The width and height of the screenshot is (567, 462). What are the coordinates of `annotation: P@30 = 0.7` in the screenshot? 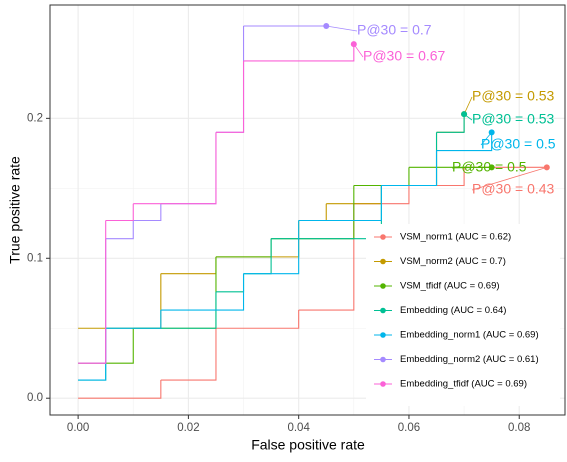 It's located at (394, 30).